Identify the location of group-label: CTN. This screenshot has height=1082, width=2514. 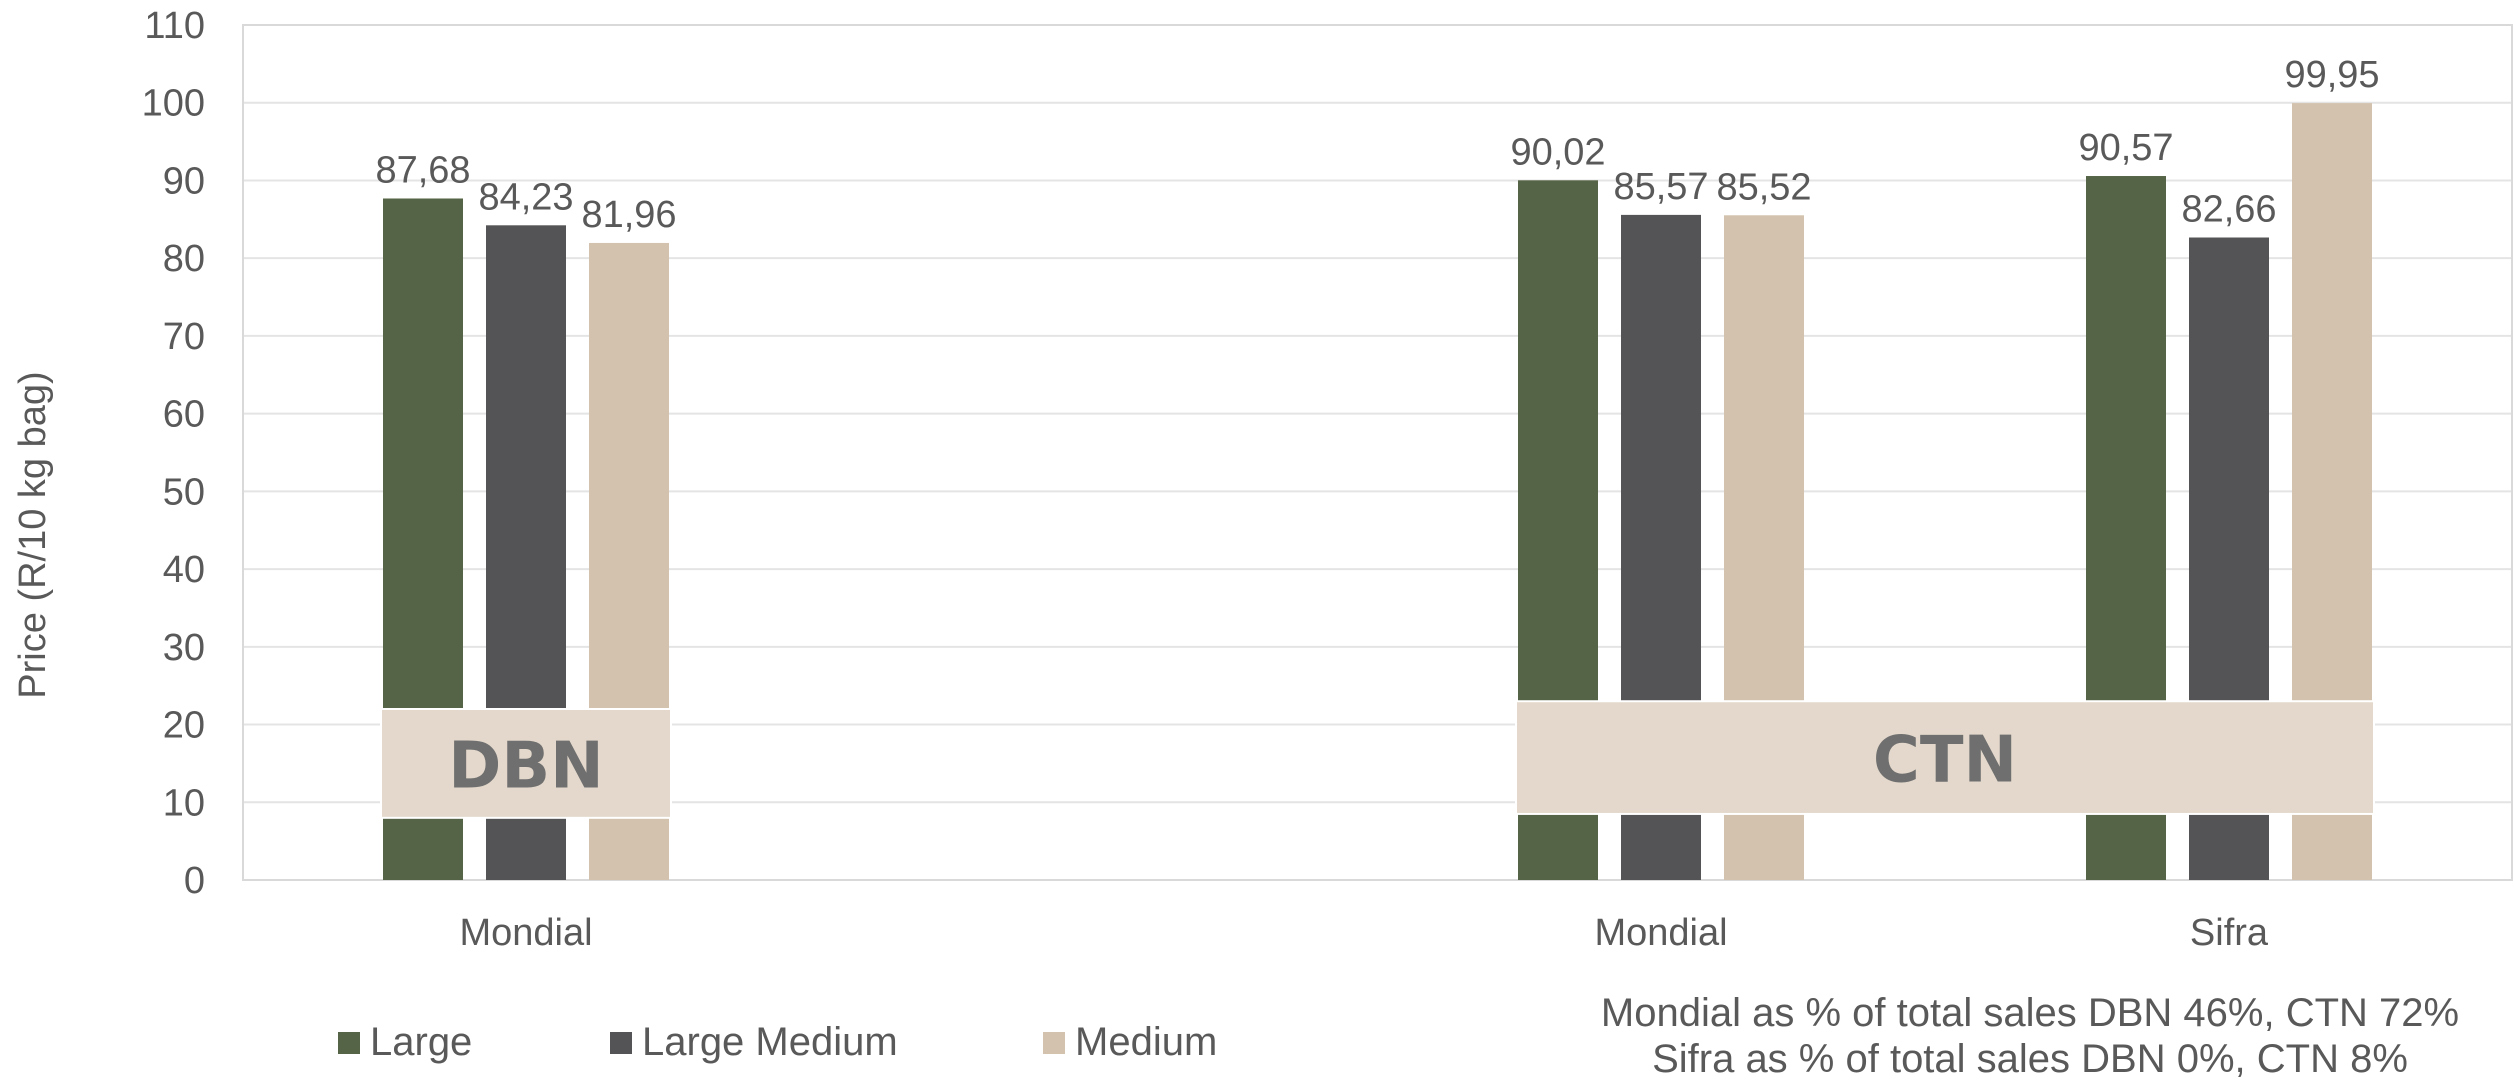
(1945, 761).